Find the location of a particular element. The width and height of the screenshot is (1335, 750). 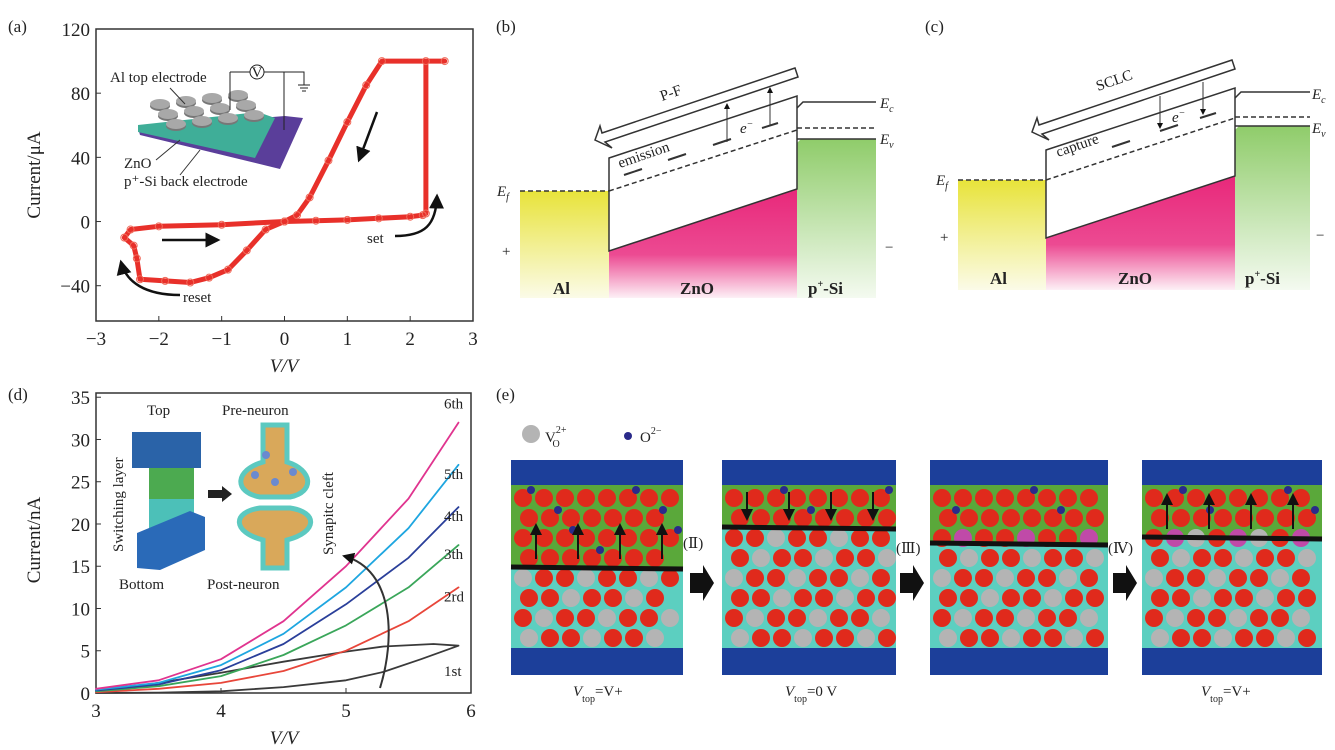

inset-label-switching-layer: Switching layer is located at coordinates (119, 504).